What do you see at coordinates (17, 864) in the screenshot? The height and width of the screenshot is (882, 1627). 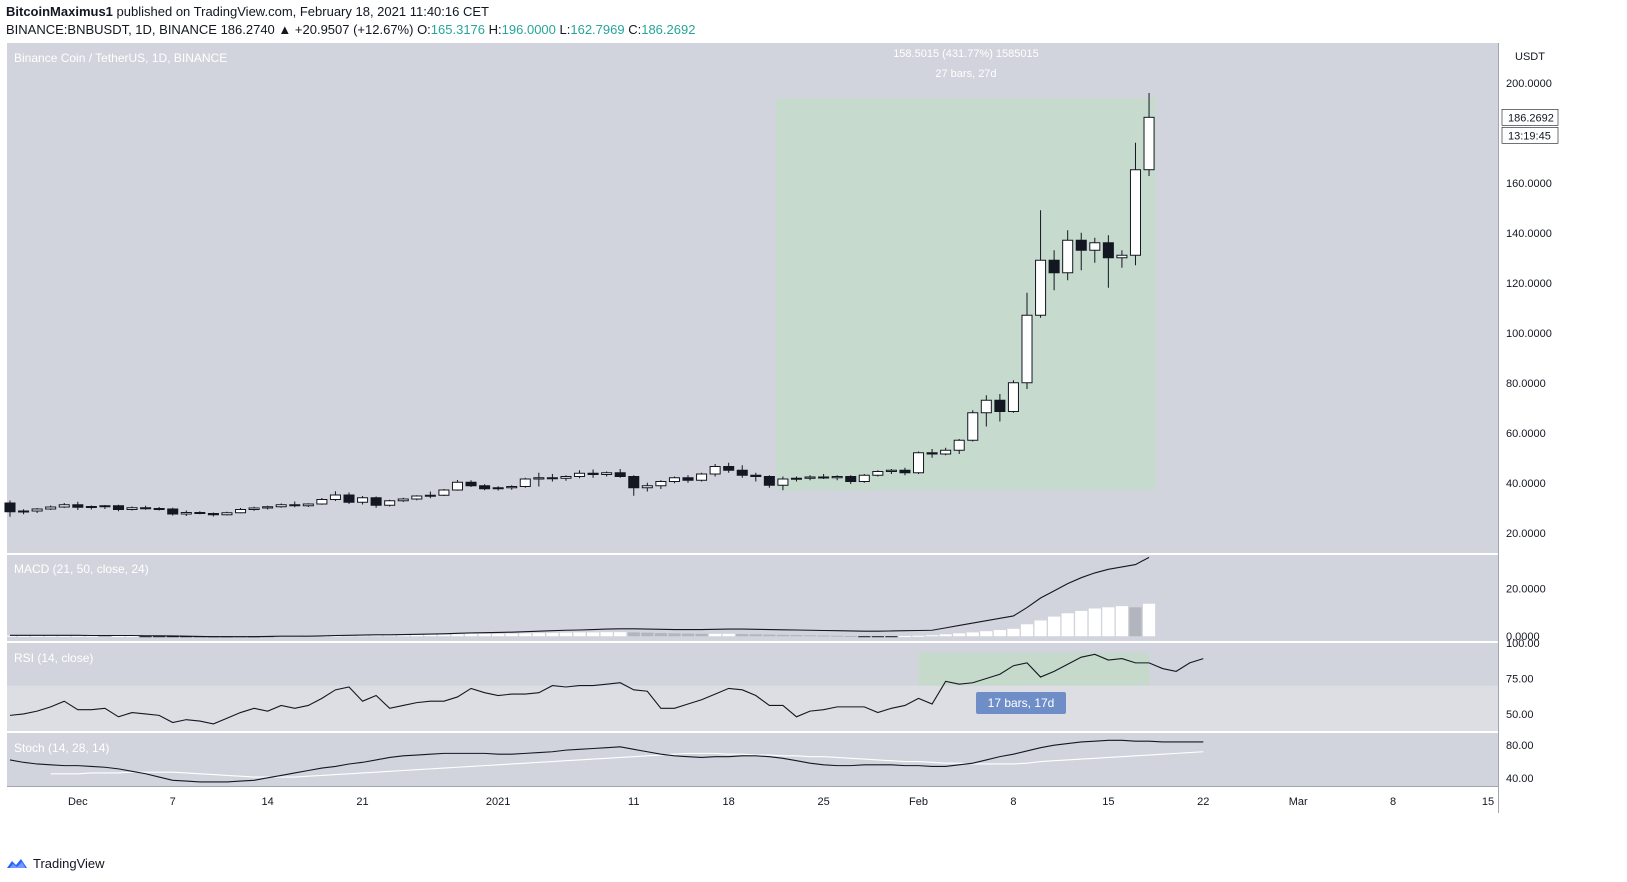 I see `tradingview-logo-icon` at bounding box center [17, 864].